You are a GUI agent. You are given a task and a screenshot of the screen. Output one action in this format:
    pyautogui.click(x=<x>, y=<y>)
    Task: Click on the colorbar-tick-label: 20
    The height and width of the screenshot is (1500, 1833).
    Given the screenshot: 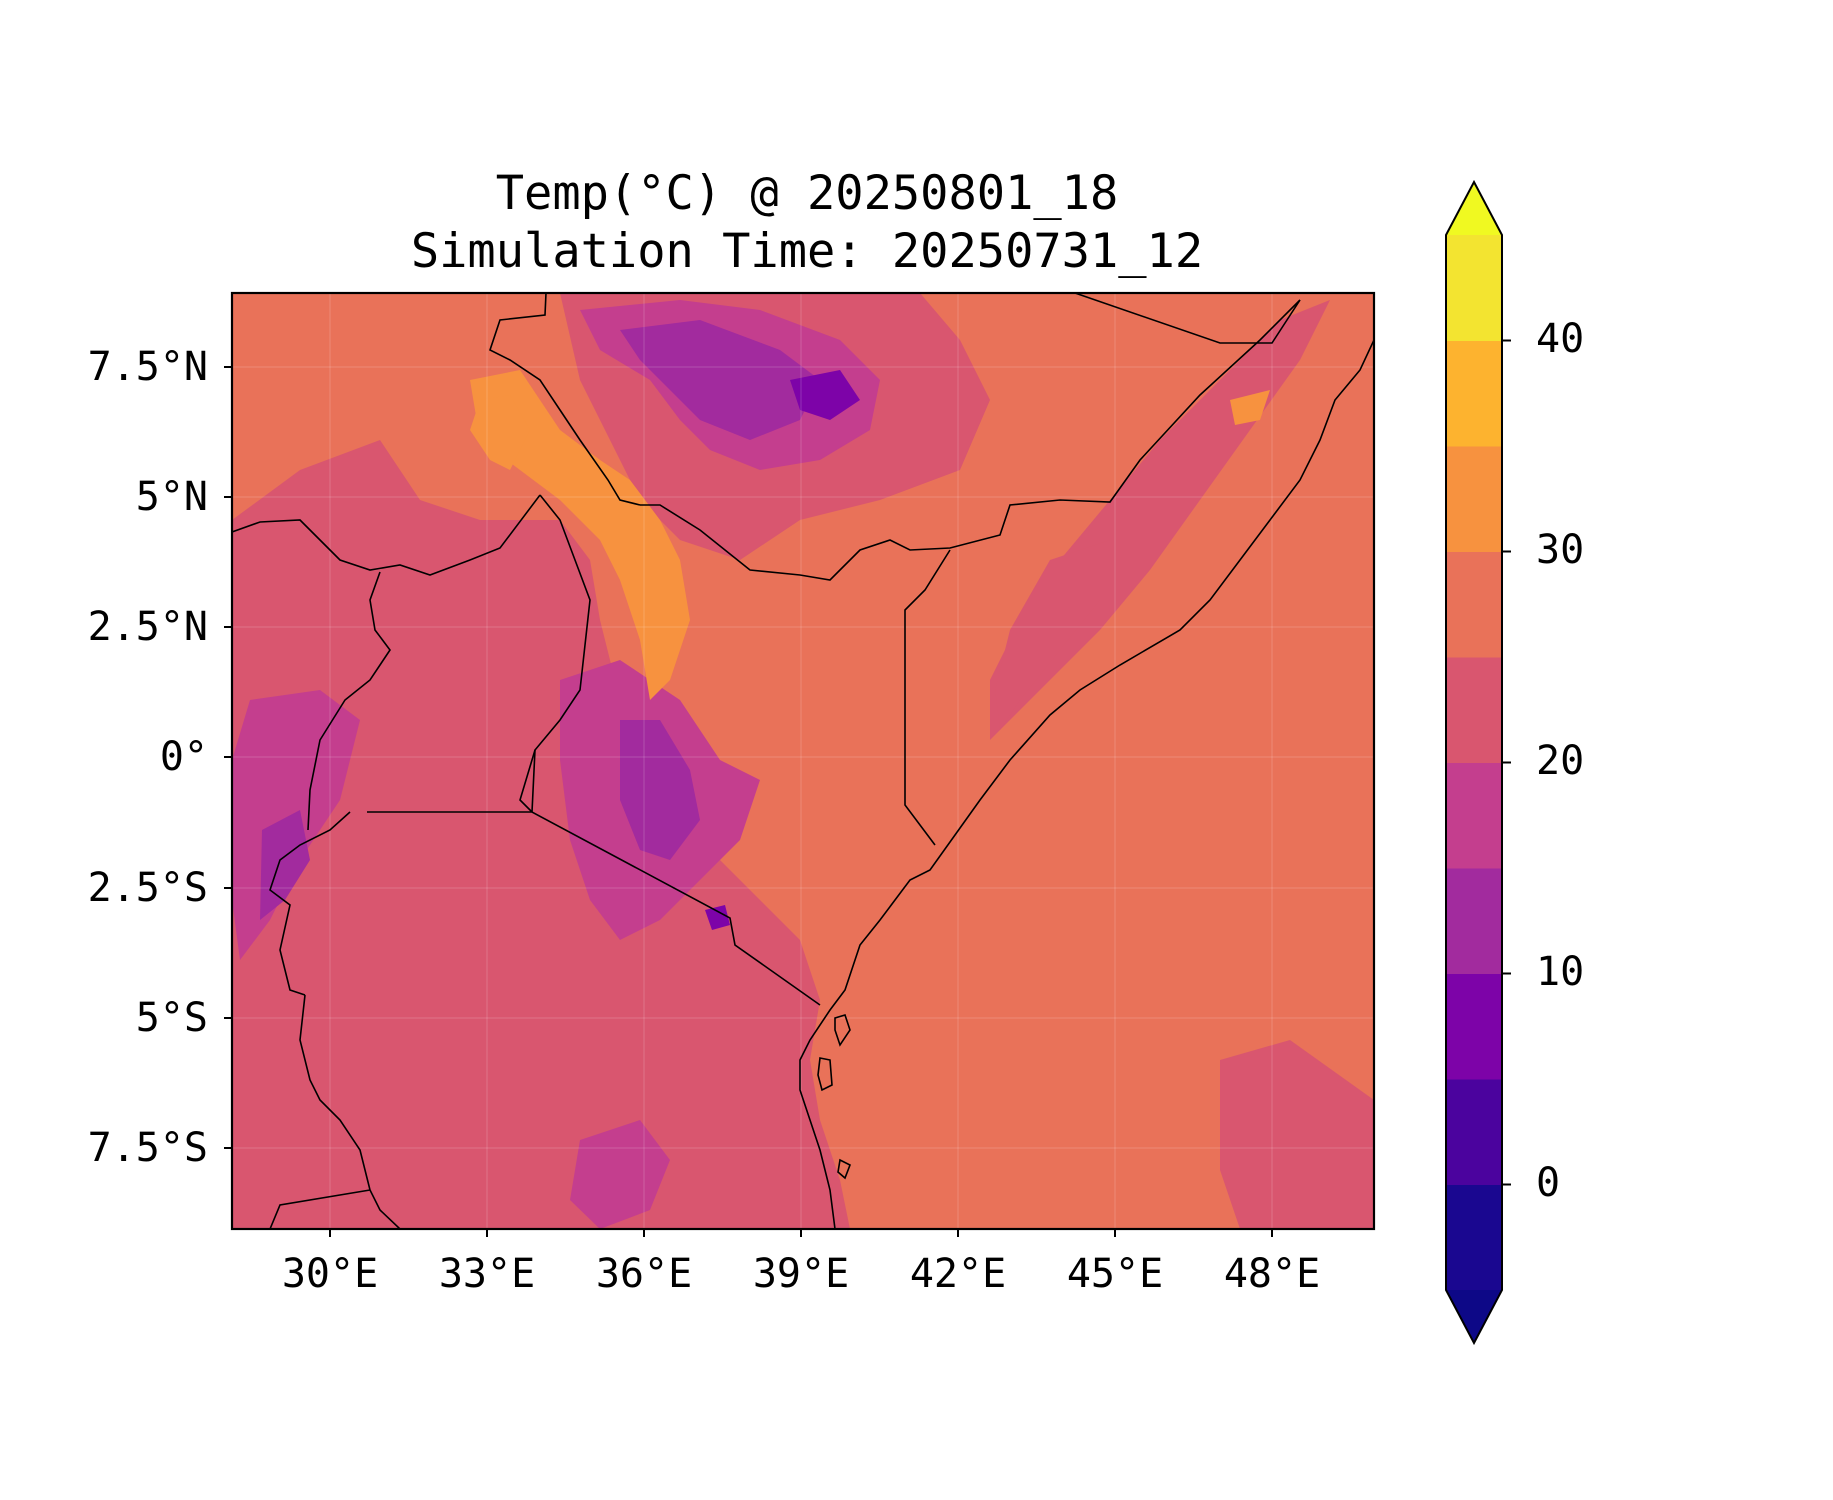 What is the action you would take?
    pyautogui.click(x=1560, y=761)
    